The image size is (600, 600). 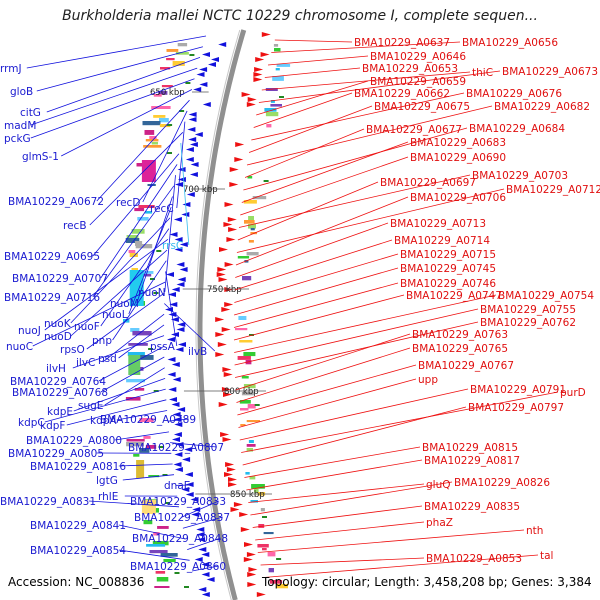 What do you see at coordinates (460, 349) in the screenshot?
I see `right-gene-label: BMA10229_A0765` at bounding box center [460, 349].